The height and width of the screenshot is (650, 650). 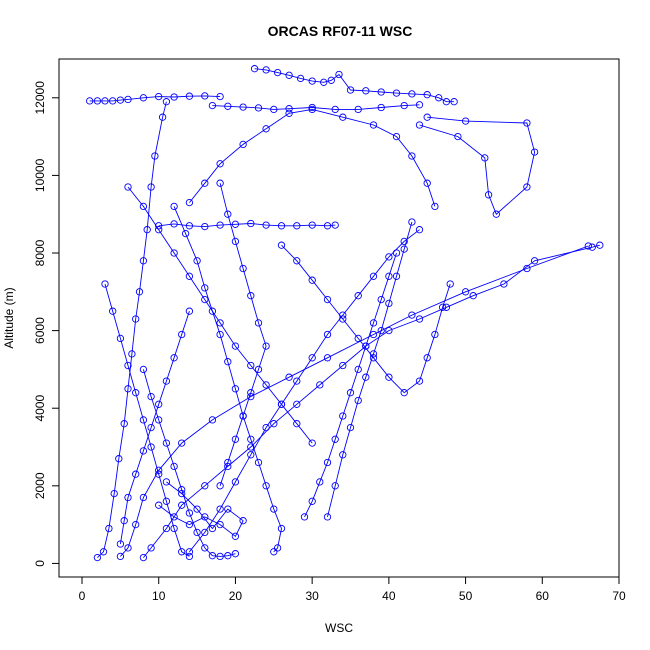 I want to click on x-tick-label: 50, so click(x=466, y=596).